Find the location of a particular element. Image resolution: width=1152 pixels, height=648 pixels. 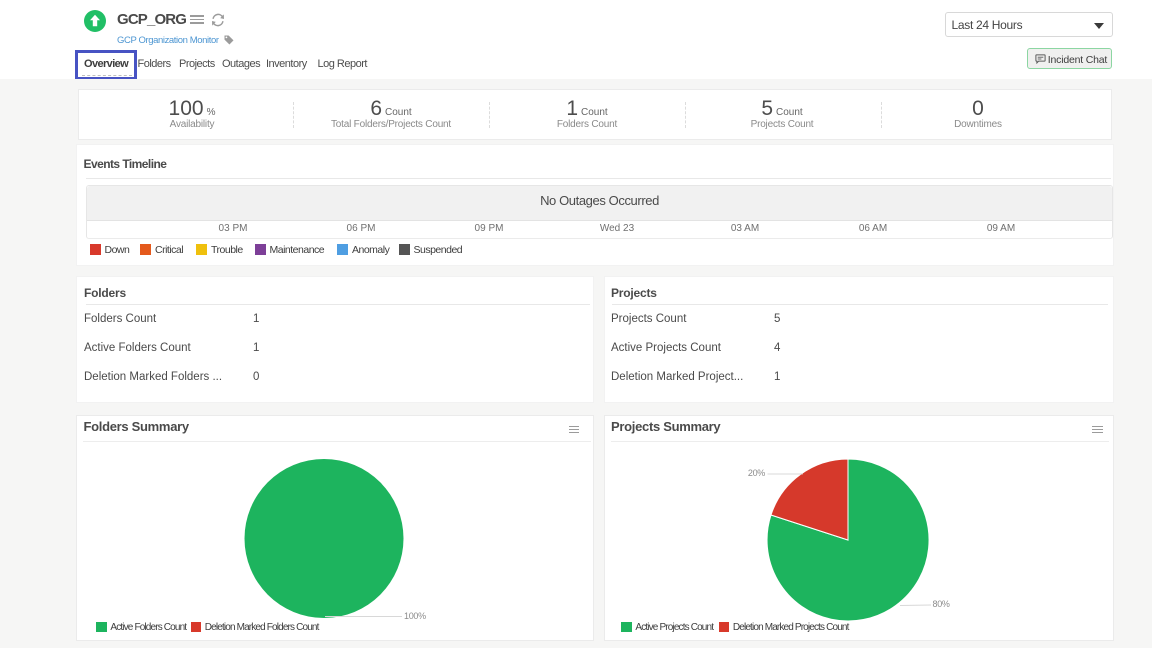

svg-text: 20% is located at coordinates (756, 473).